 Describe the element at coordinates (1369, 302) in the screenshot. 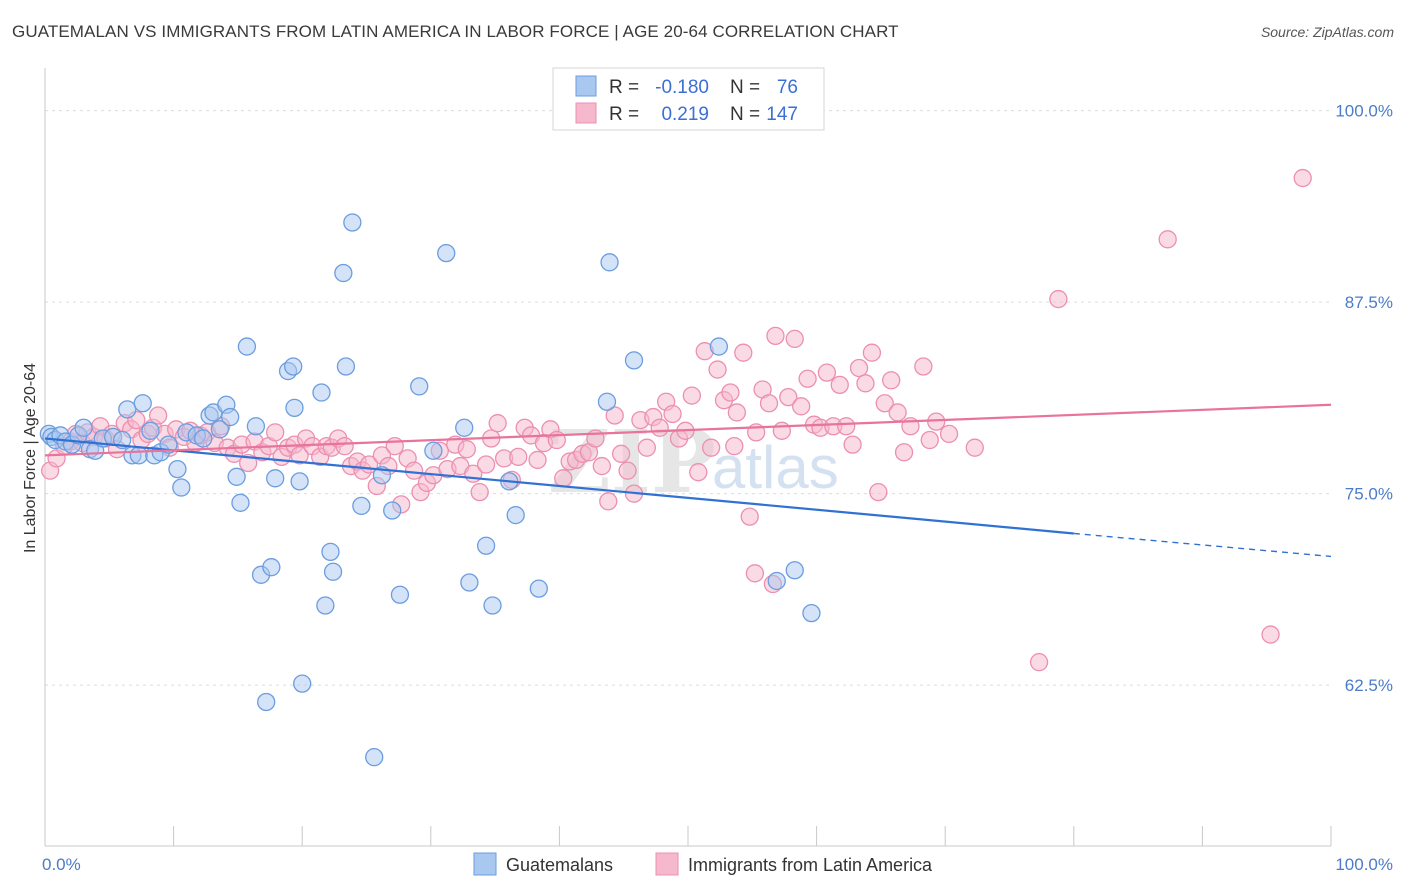

I see `y-tick-label-2: 87.5%` at that location.